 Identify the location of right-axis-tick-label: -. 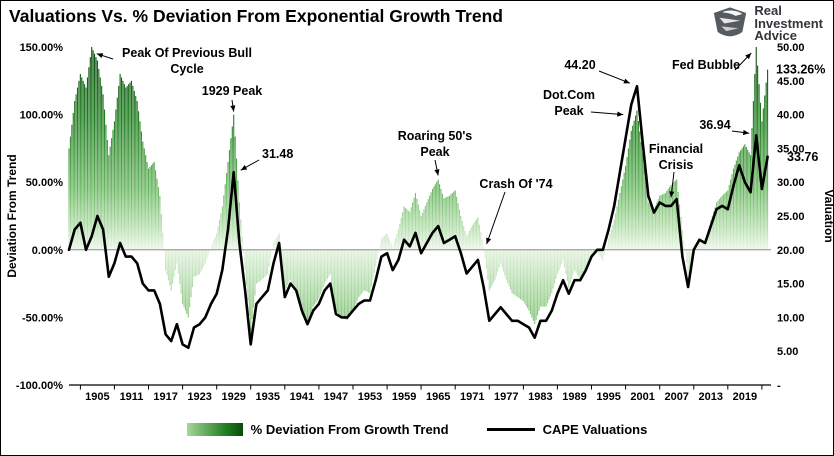
(779, 386).